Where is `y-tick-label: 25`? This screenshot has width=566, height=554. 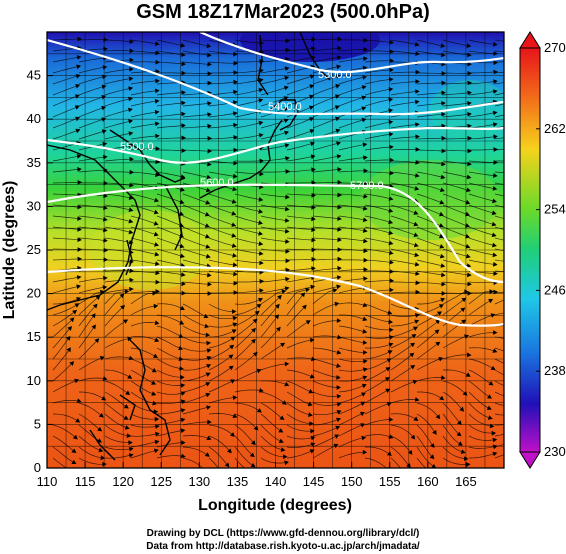 y-tick-label: 25 is located at coordinates (34, 249).